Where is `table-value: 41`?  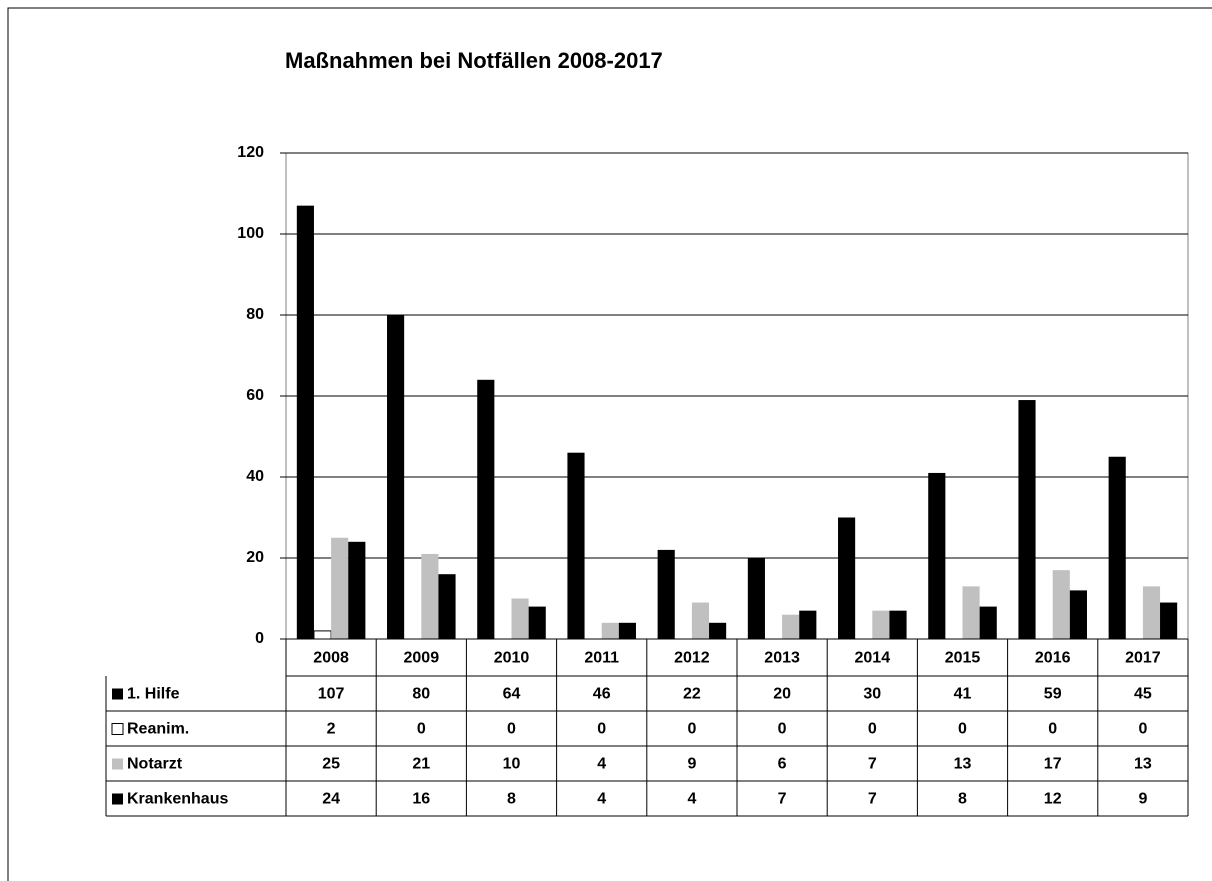 table-value: 41 is located at coordinates (963, 694).